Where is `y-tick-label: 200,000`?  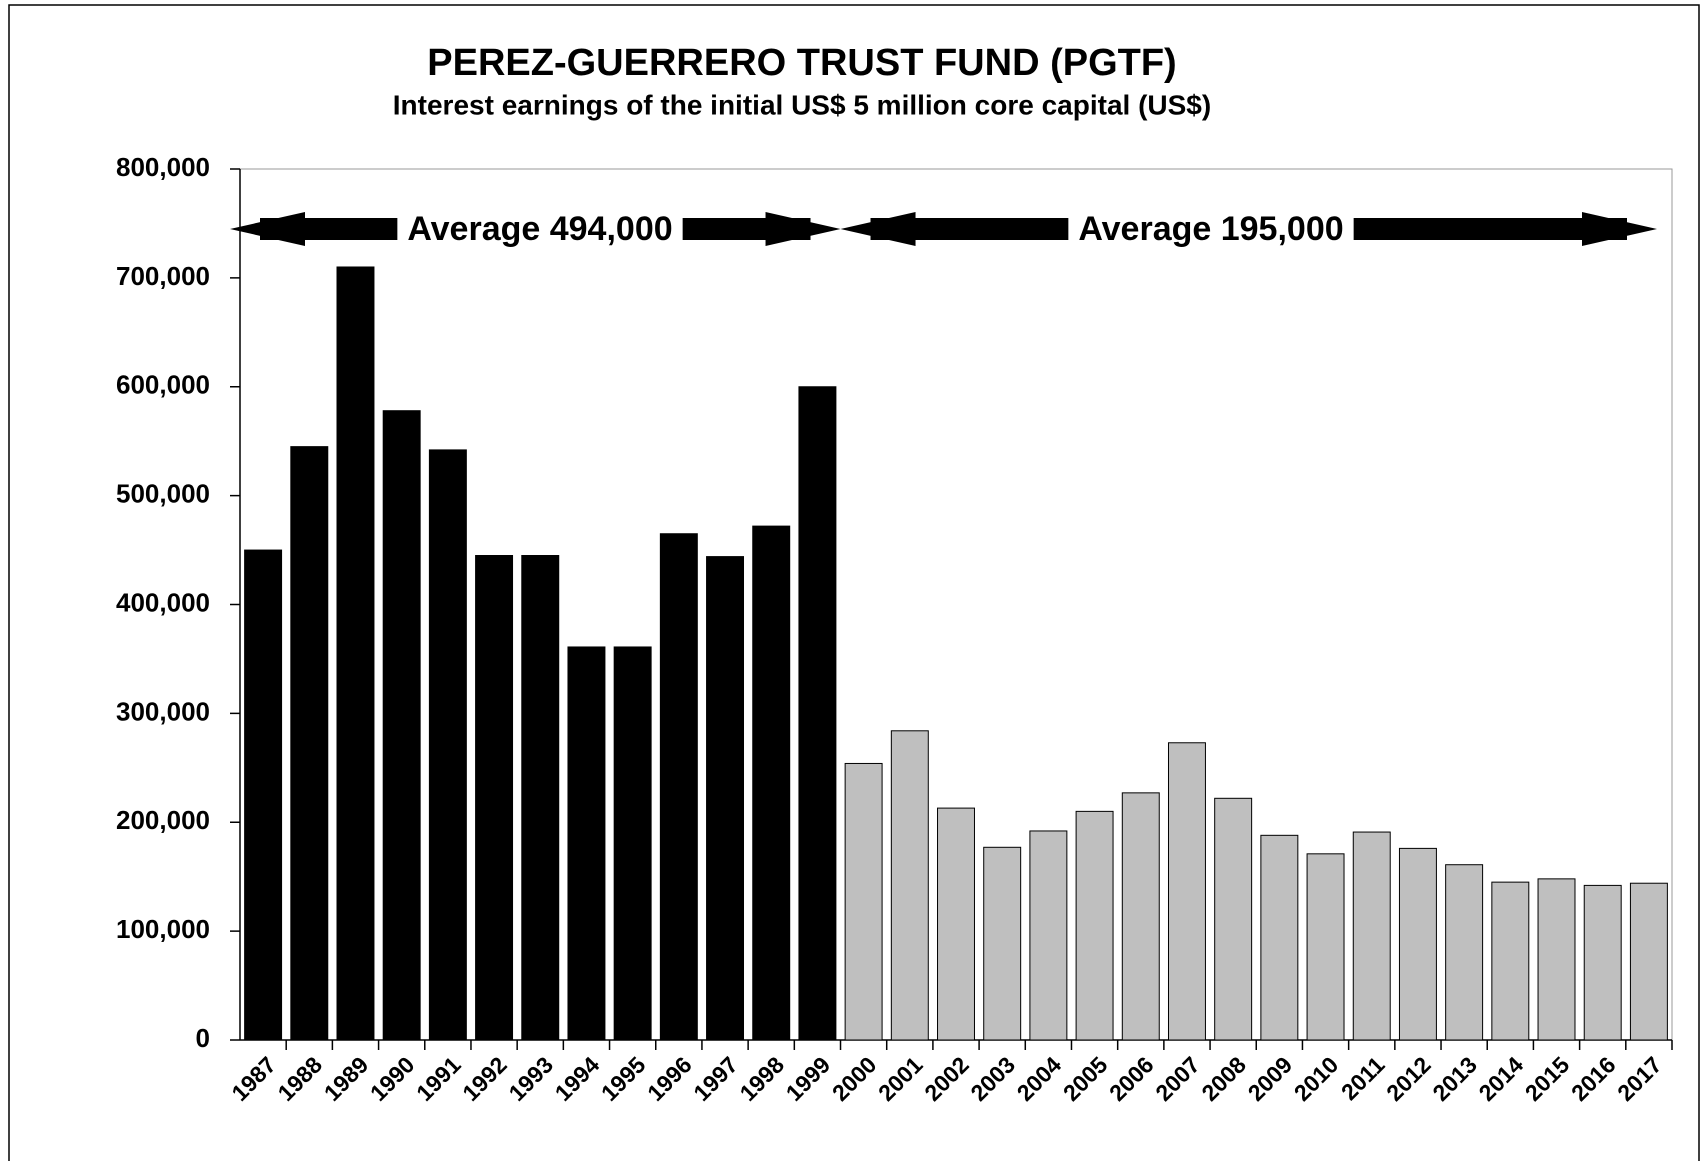 y-tick-label: 200,000 is located at coordinates (163, 820).